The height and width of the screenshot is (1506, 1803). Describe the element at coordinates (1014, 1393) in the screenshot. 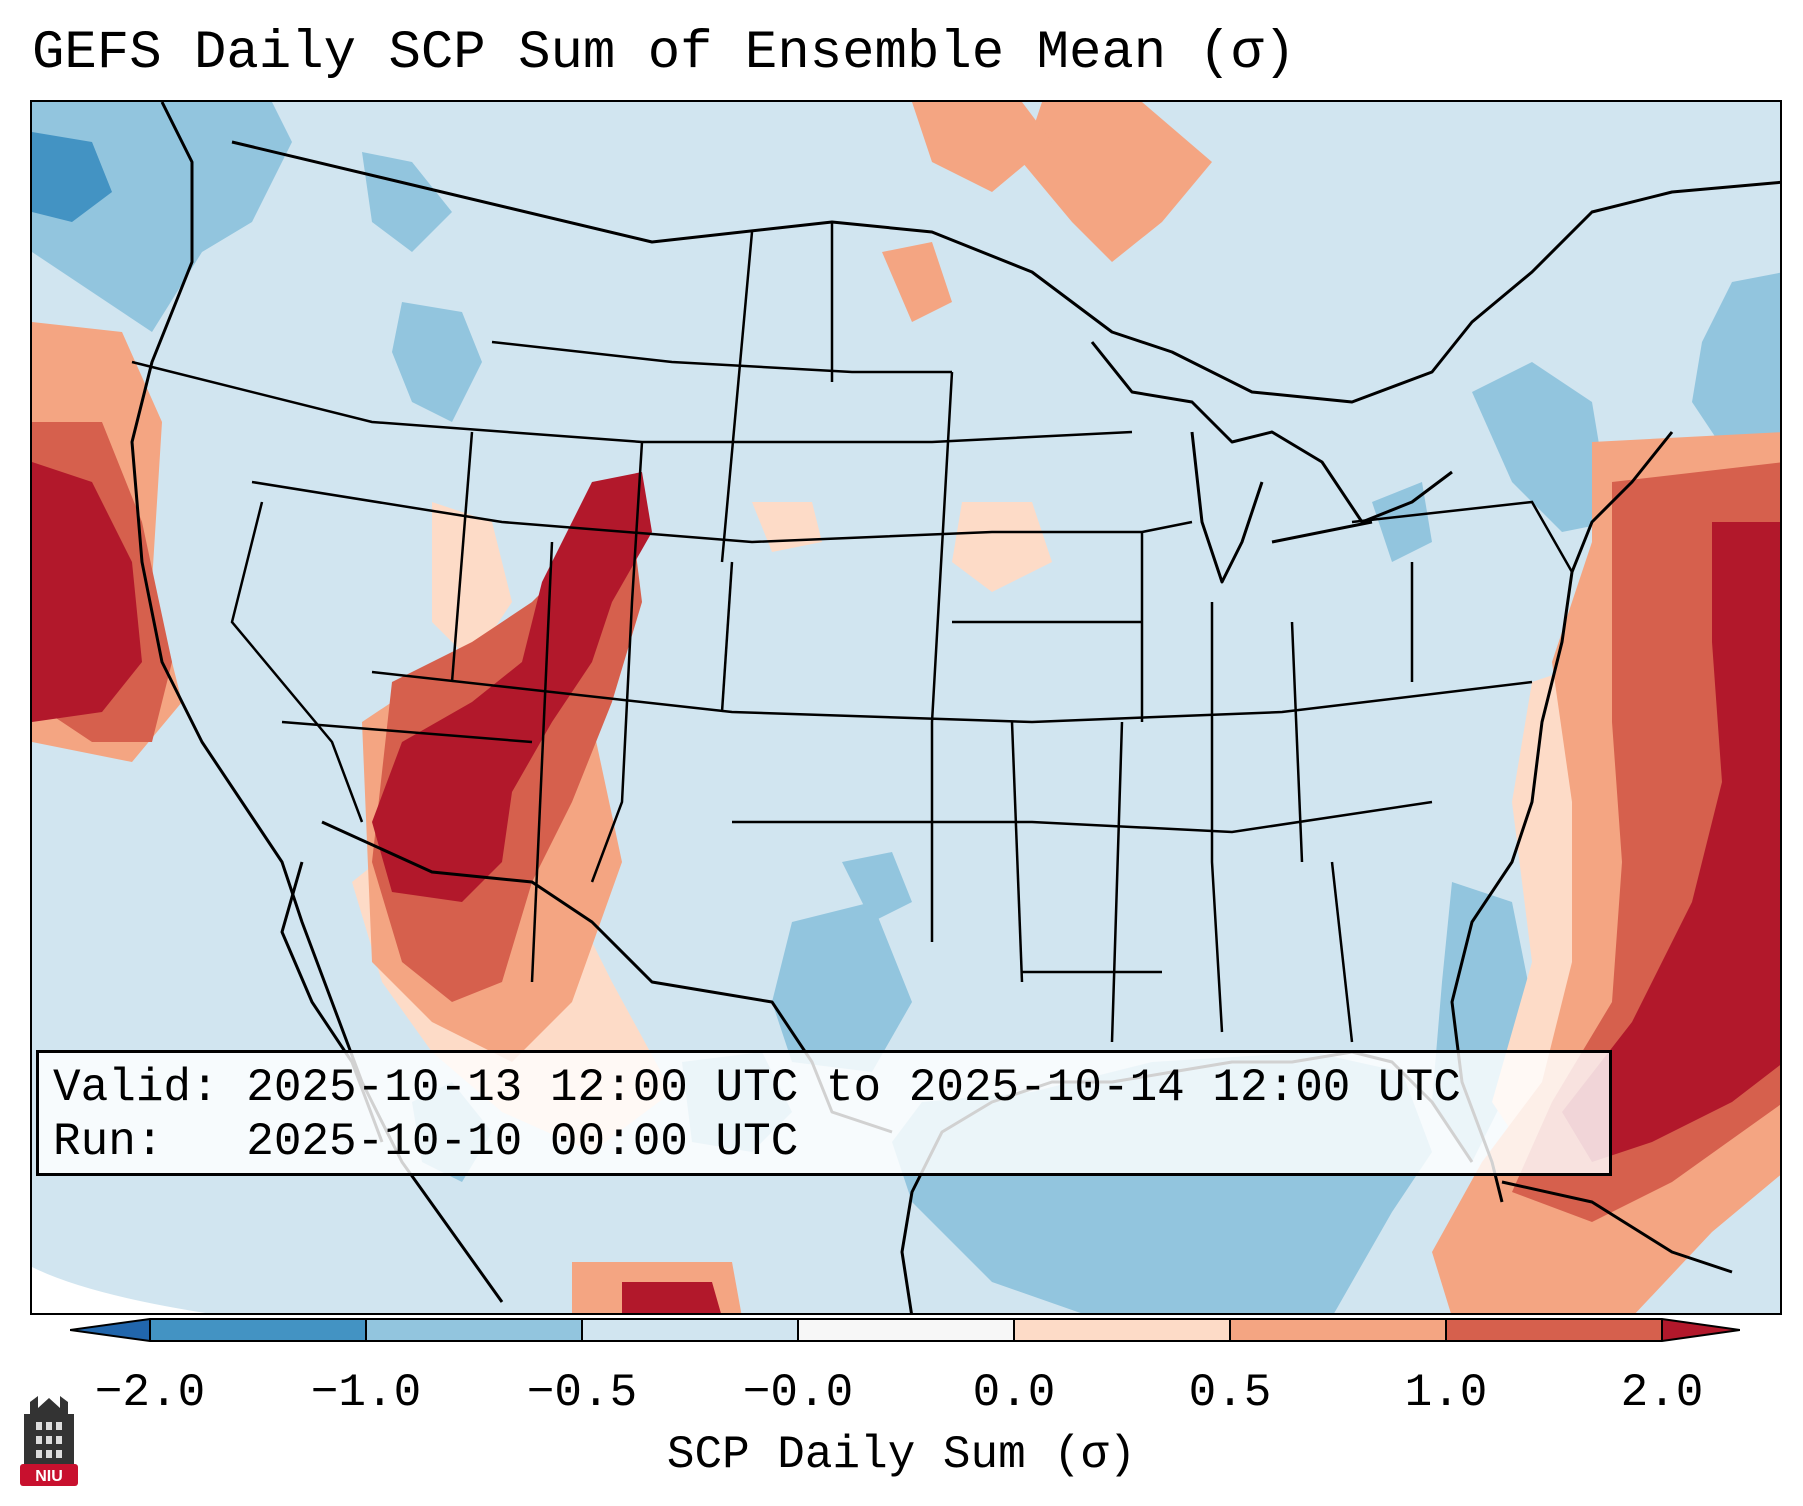

I see `colorbar-tick-label: 0.0` at that location.